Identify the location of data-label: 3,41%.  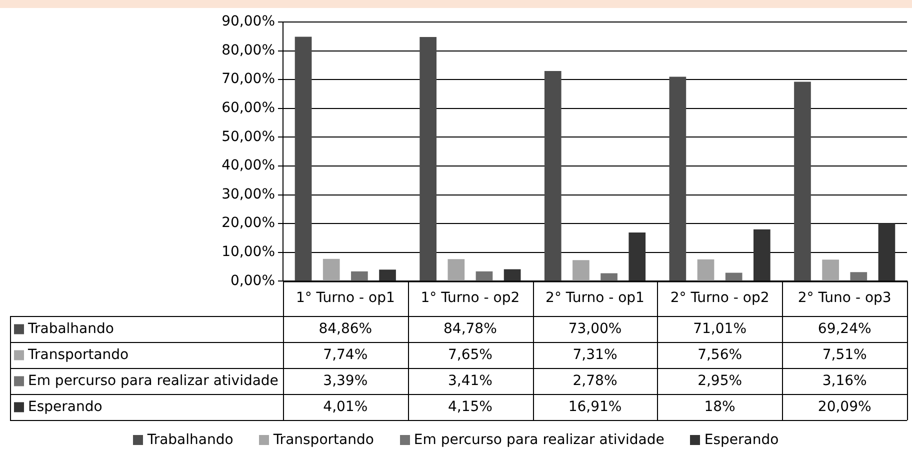
(470, 380).